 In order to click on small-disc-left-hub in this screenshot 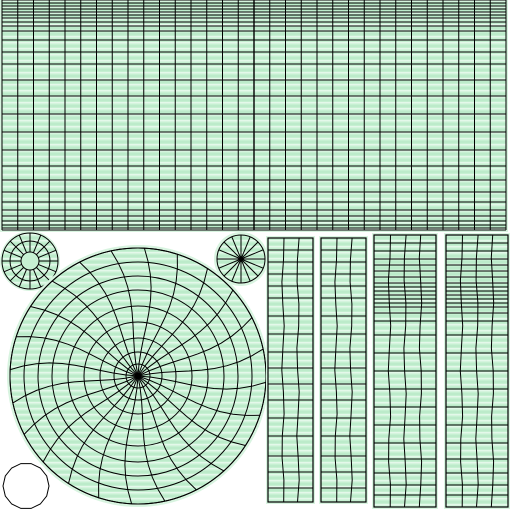, I will do `click(30, 261)`.